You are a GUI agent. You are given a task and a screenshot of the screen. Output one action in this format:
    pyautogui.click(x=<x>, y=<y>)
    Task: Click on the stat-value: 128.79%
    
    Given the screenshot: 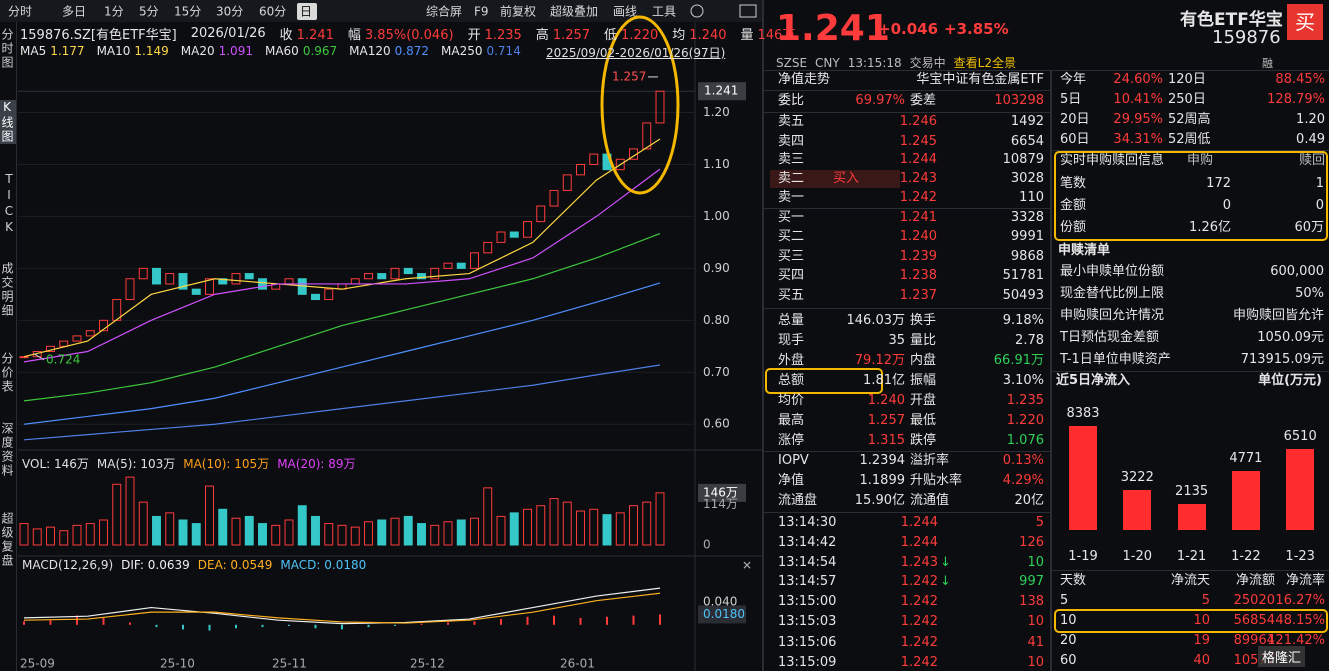 What is the action you would take?
    pyautogui.click(x=1296, y=99)
    